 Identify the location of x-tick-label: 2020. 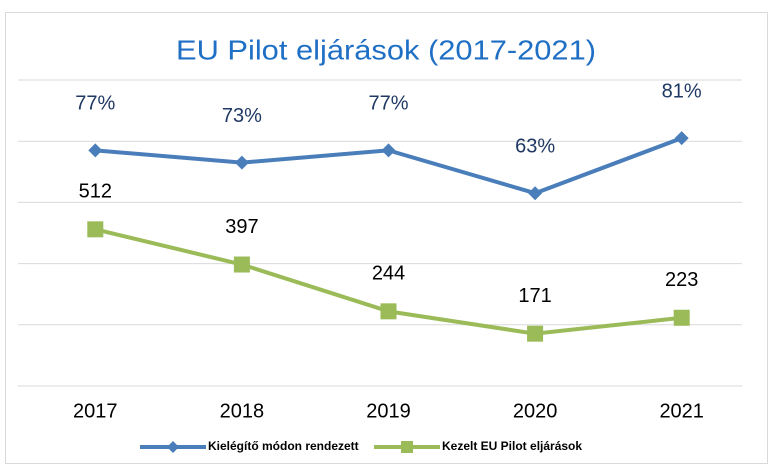
(535, 411).